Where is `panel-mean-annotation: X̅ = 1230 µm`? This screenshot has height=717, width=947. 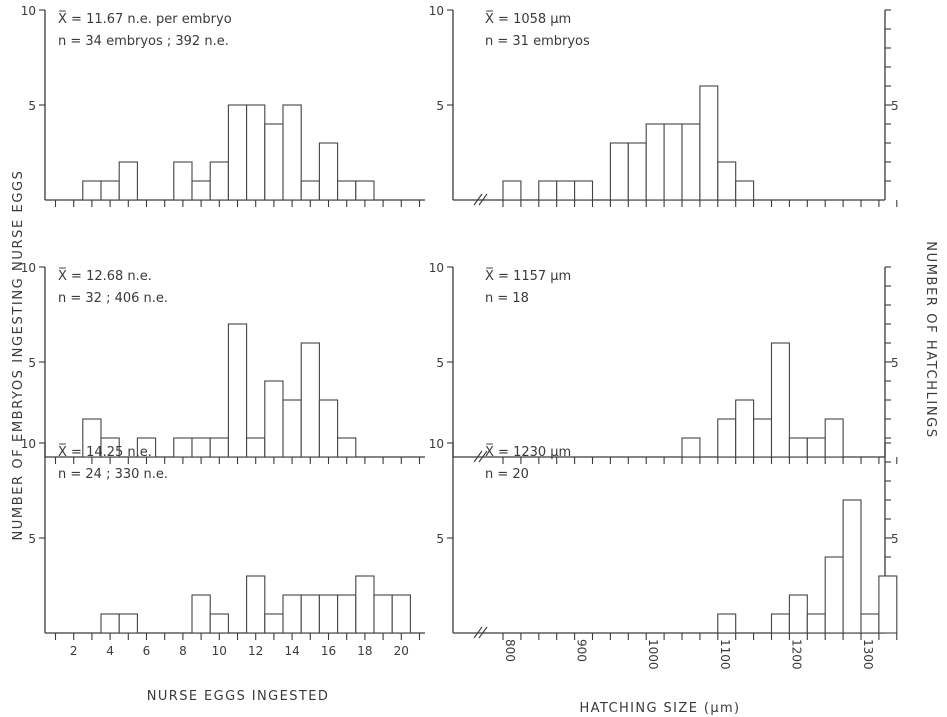
panel-mean-annotation: X̅ = 1230 µm is located at coordinates (528, 452).